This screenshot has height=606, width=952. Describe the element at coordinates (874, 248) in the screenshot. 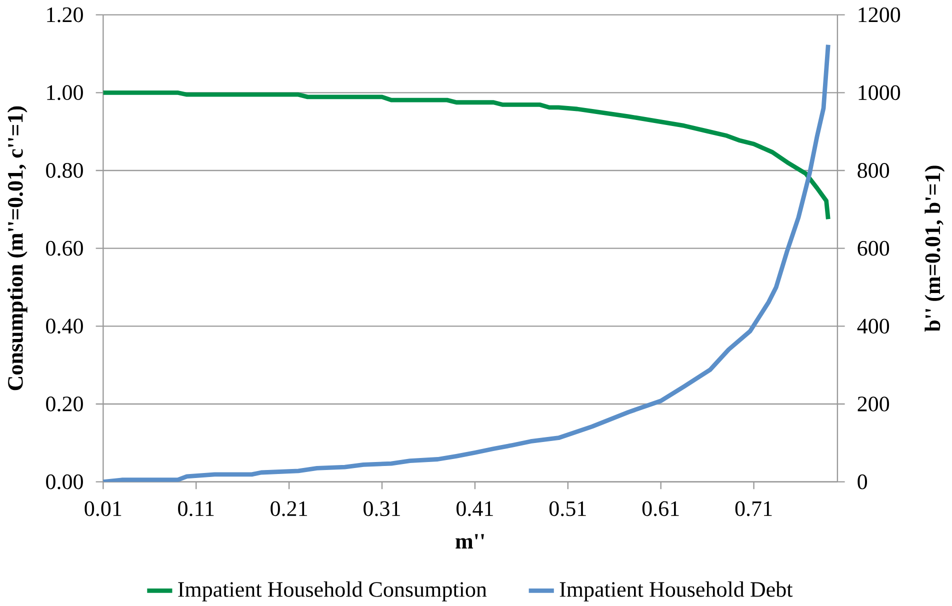

I see `y2-tick-label: 600` at that location.